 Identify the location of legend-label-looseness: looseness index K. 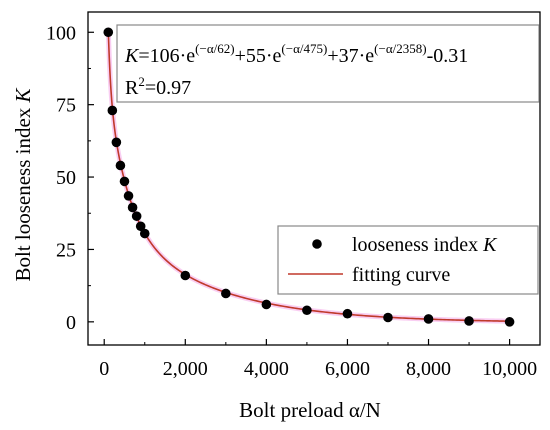
(425, 245).